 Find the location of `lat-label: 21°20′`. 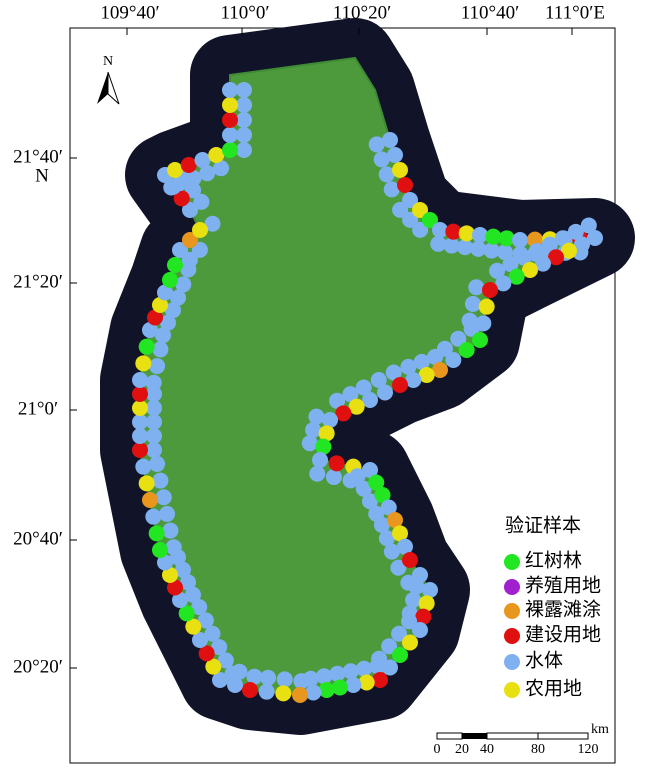

lat-label: 21°20′ is located at coordinates (38, 281).